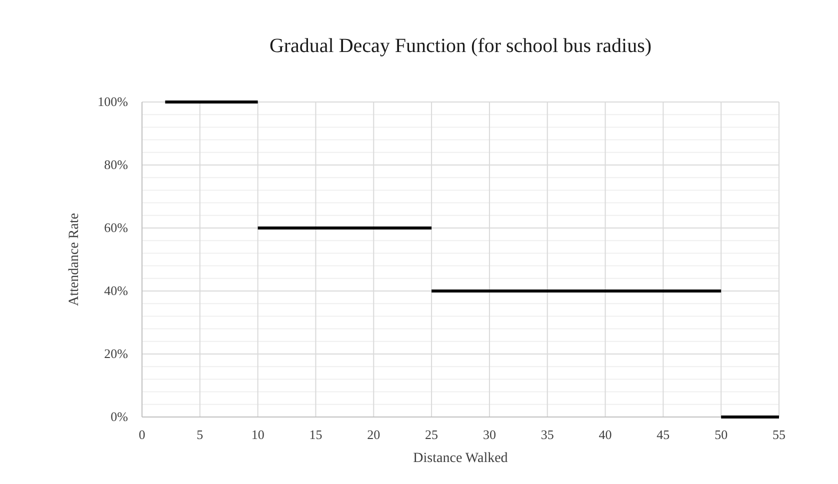 The image size is (838, 484). What do you see at coordinates (113, 101) in the screenshot?
I see `y-tick-label: 100%` at bounding box center [113, 101].